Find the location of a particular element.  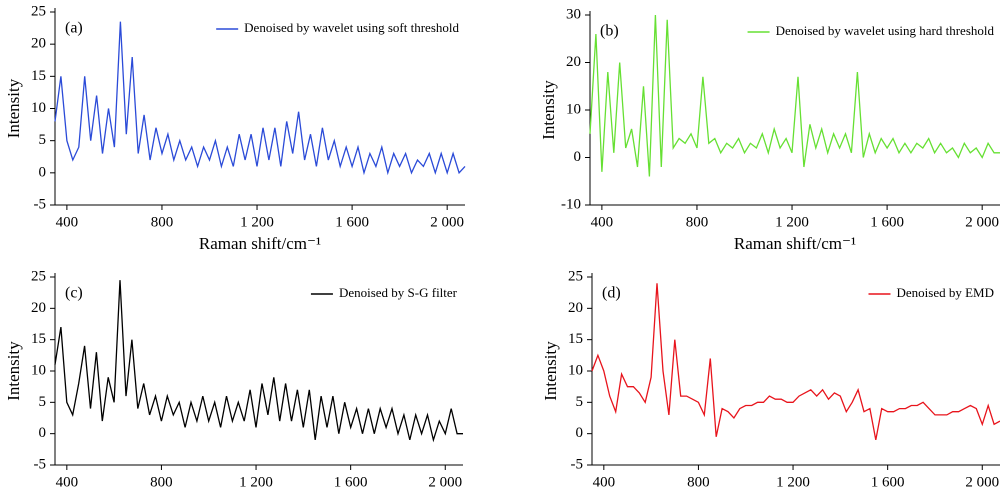

y-tick-label: 30 is located at coordinates (573, 14).